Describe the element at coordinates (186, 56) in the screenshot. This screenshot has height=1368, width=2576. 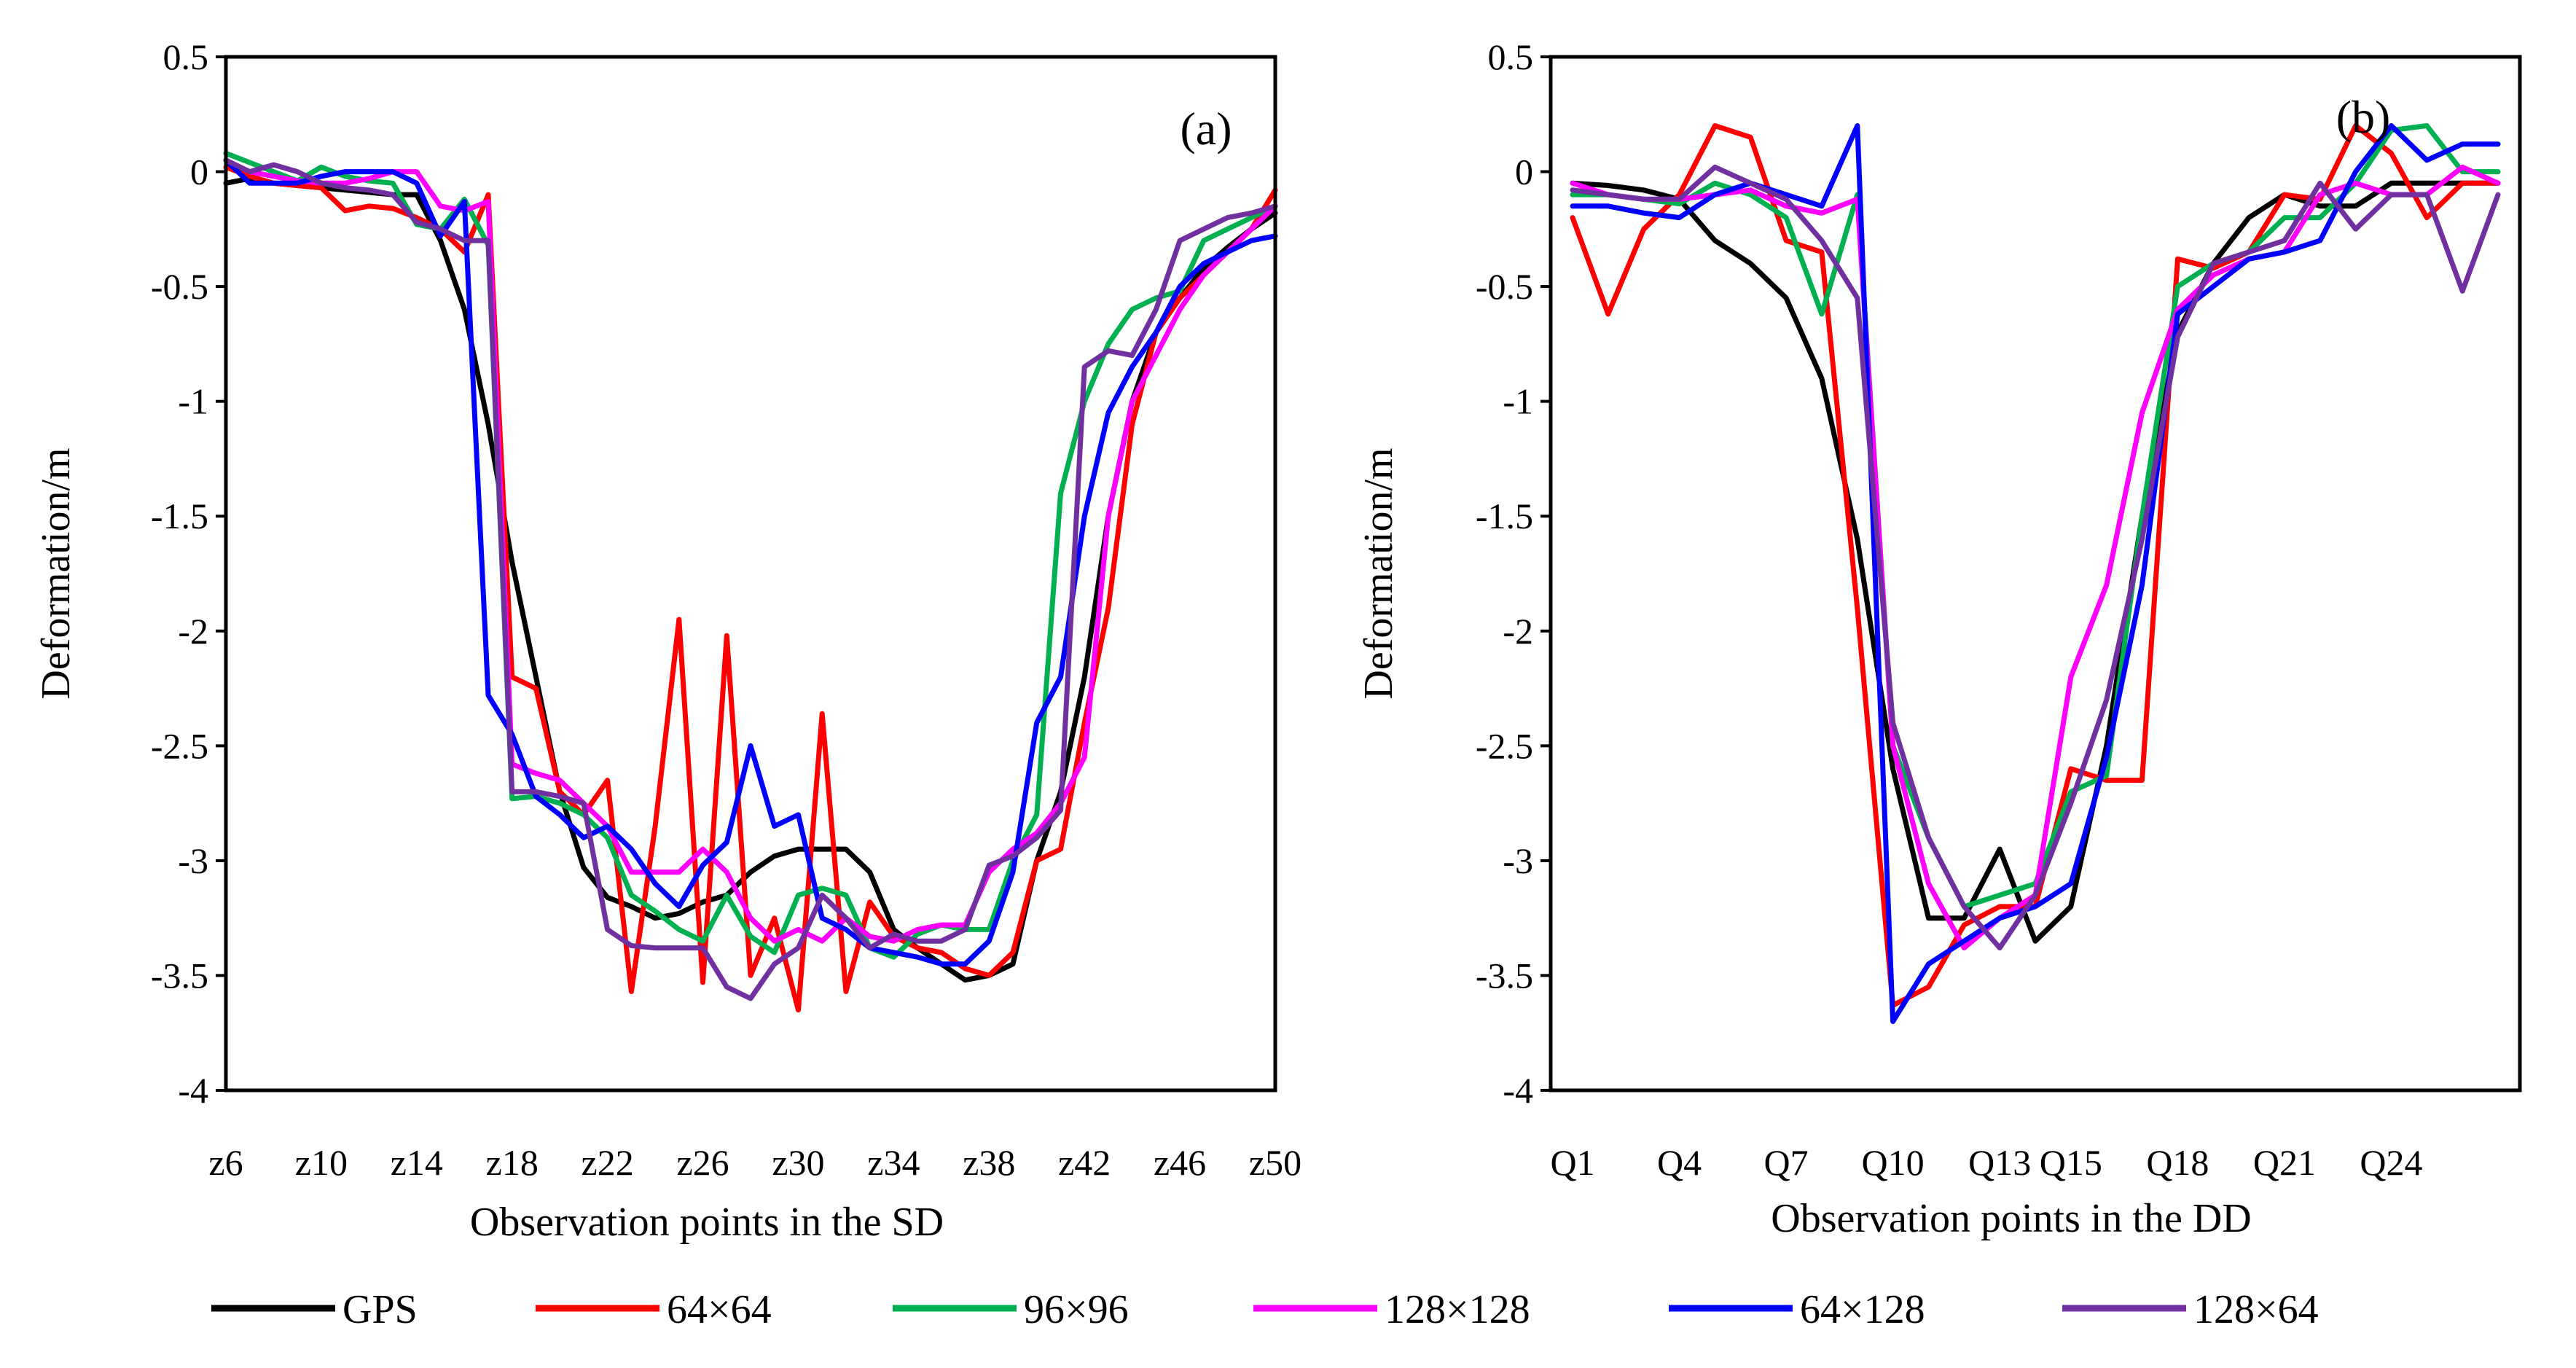
I see `panel-a-y-tick-label: 0.5` at that location.